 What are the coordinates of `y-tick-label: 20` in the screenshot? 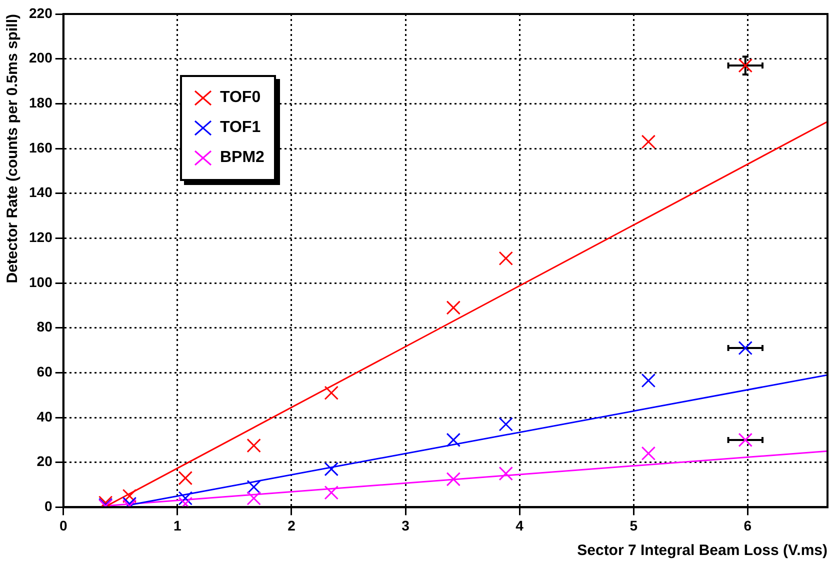 It's located at (44, 461).